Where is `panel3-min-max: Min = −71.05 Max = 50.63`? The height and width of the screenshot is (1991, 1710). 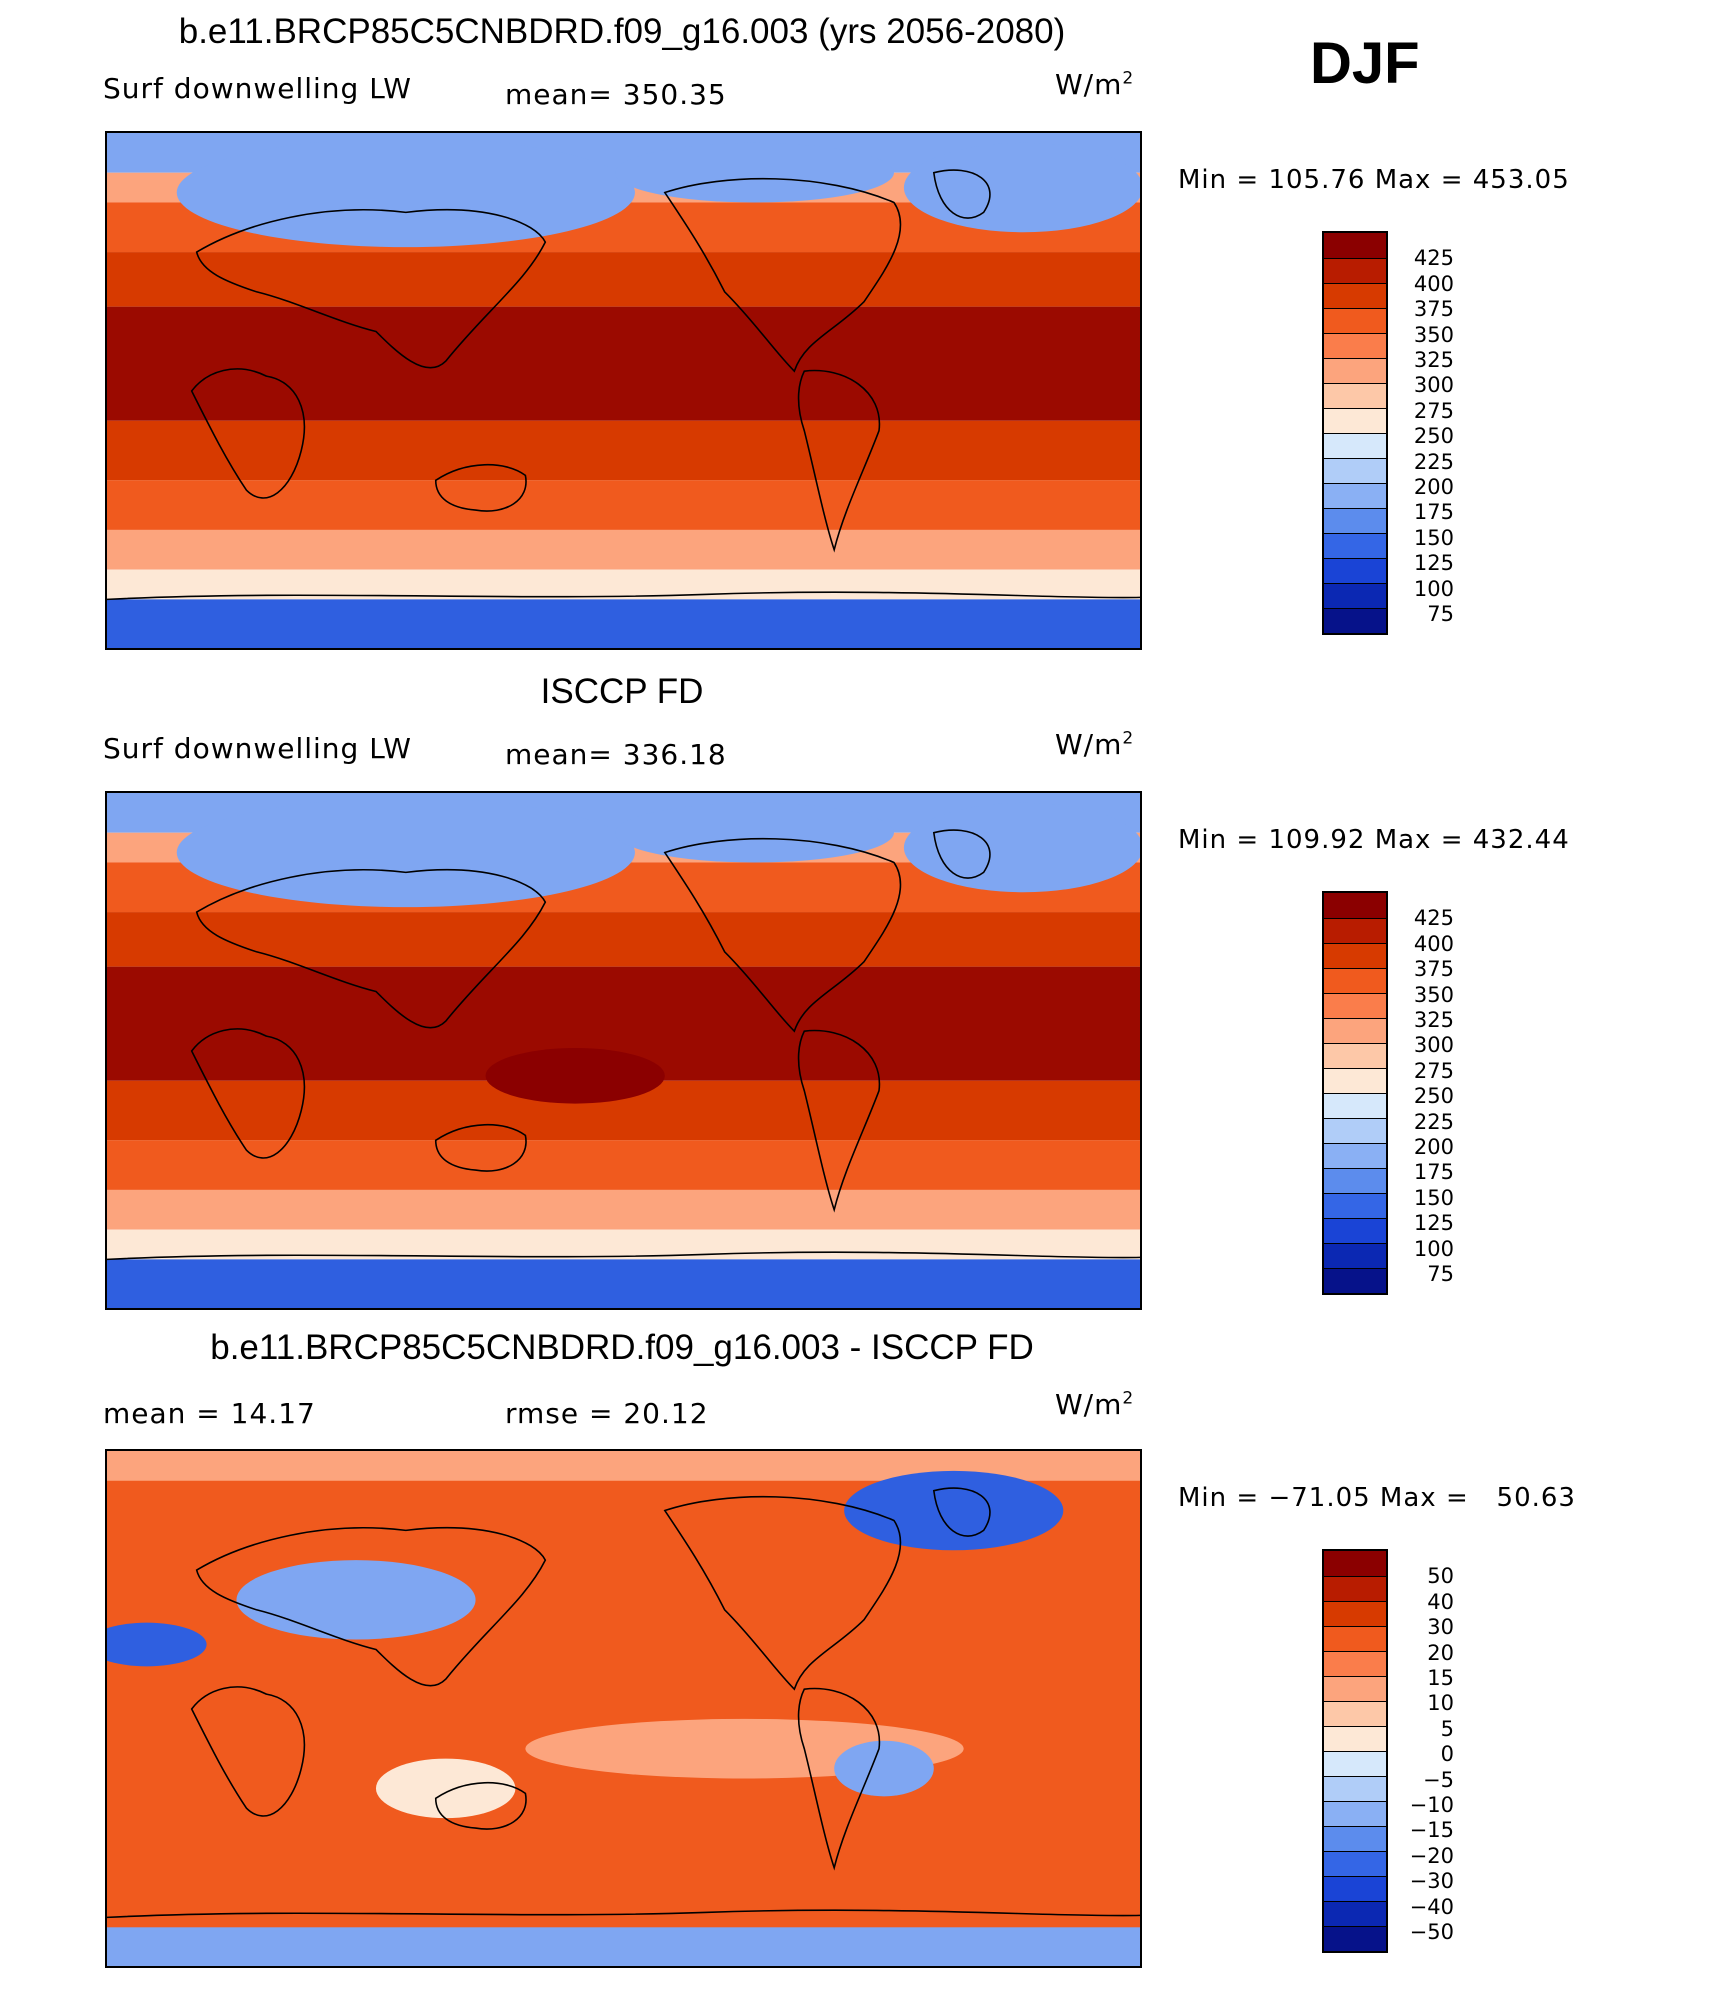 panel3-min-max: Min = −71.05 Max = 50.63 is located at coordinates (1377, 1498).